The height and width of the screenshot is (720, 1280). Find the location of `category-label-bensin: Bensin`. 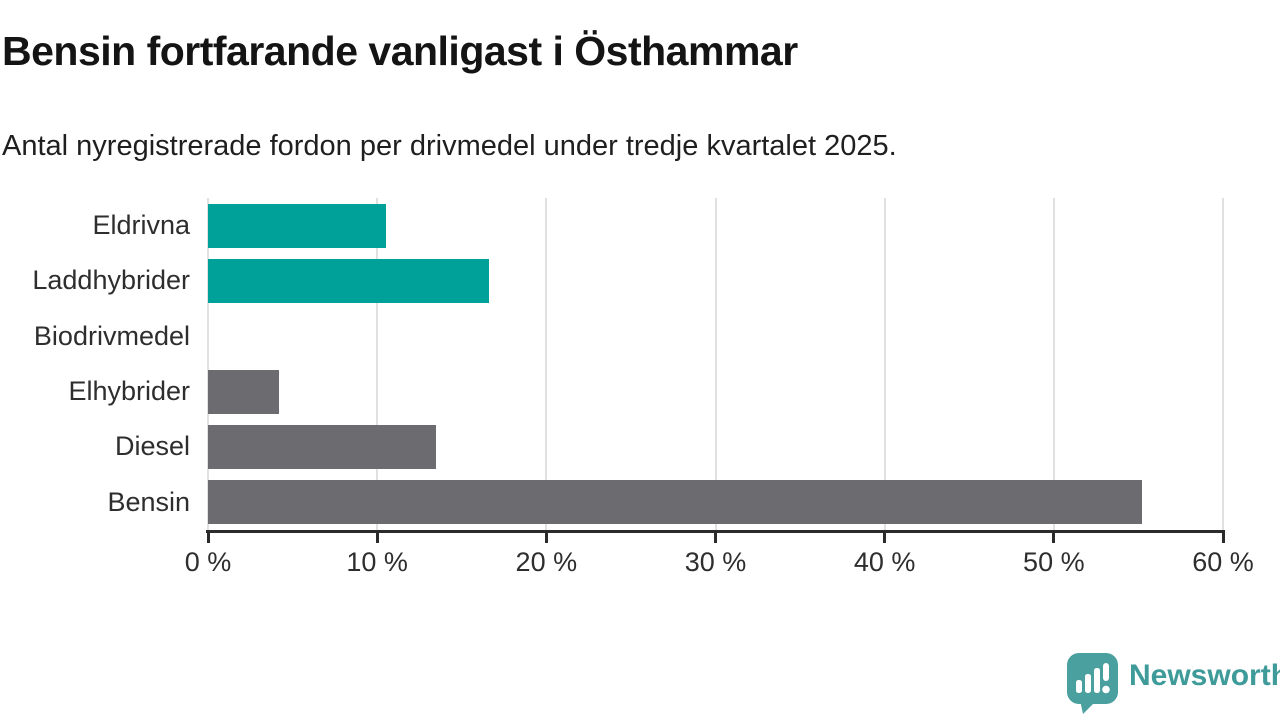

category-label-bensin: Bensin is located at coordinates (148, 501).